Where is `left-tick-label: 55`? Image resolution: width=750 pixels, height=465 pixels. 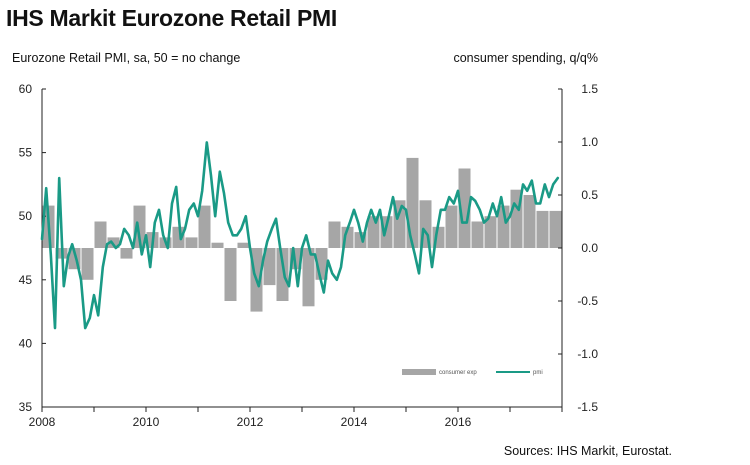 left-tick-label: 55 is located at coordinates (26, 153).